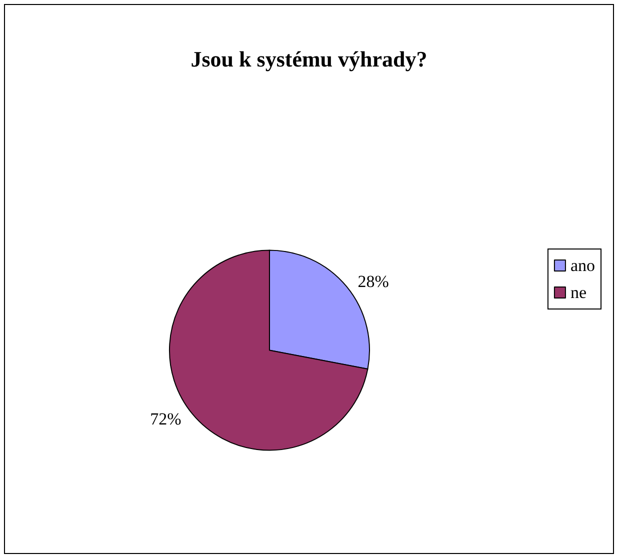 The width and height of the screenshot is (620, 560). I want to click on legend-label: ne, so click(578, 292).